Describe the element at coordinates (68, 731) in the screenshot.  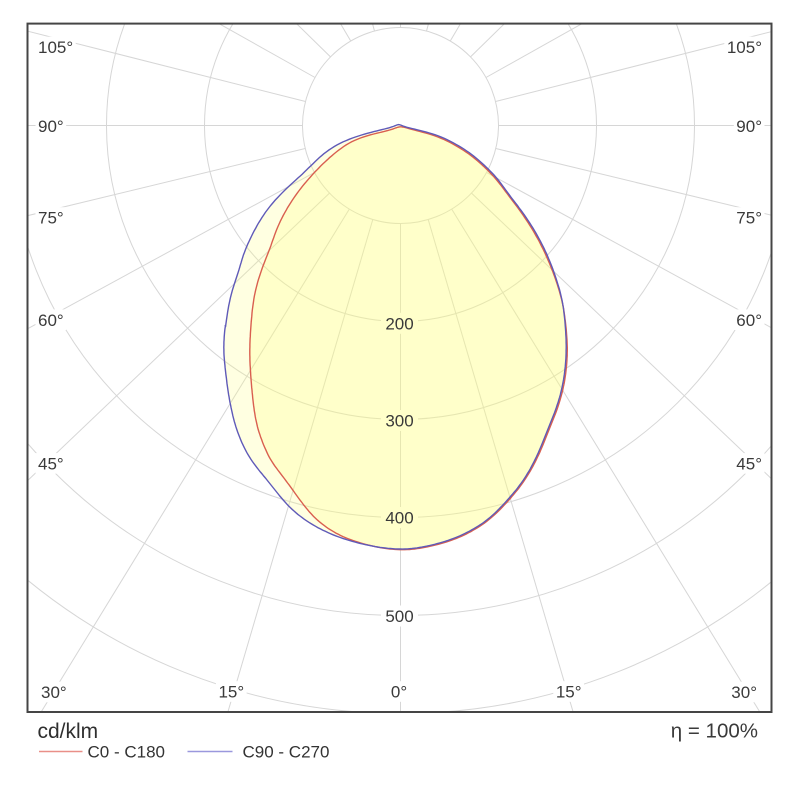
I see `svg-text: cd/klm` at that location.